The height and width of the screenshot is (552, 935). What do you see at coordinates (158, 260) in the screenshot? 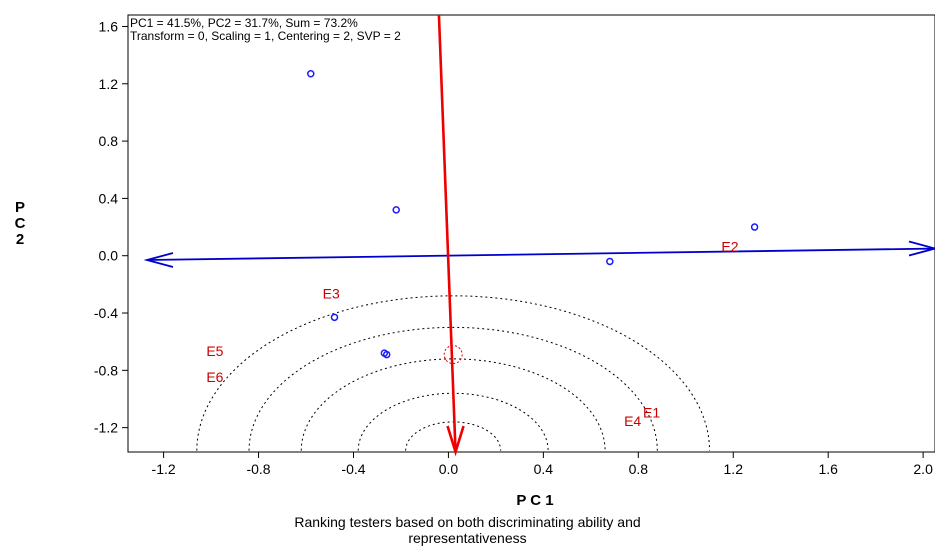
I see `axis-arrow-left` at bounding box center [158, 260].